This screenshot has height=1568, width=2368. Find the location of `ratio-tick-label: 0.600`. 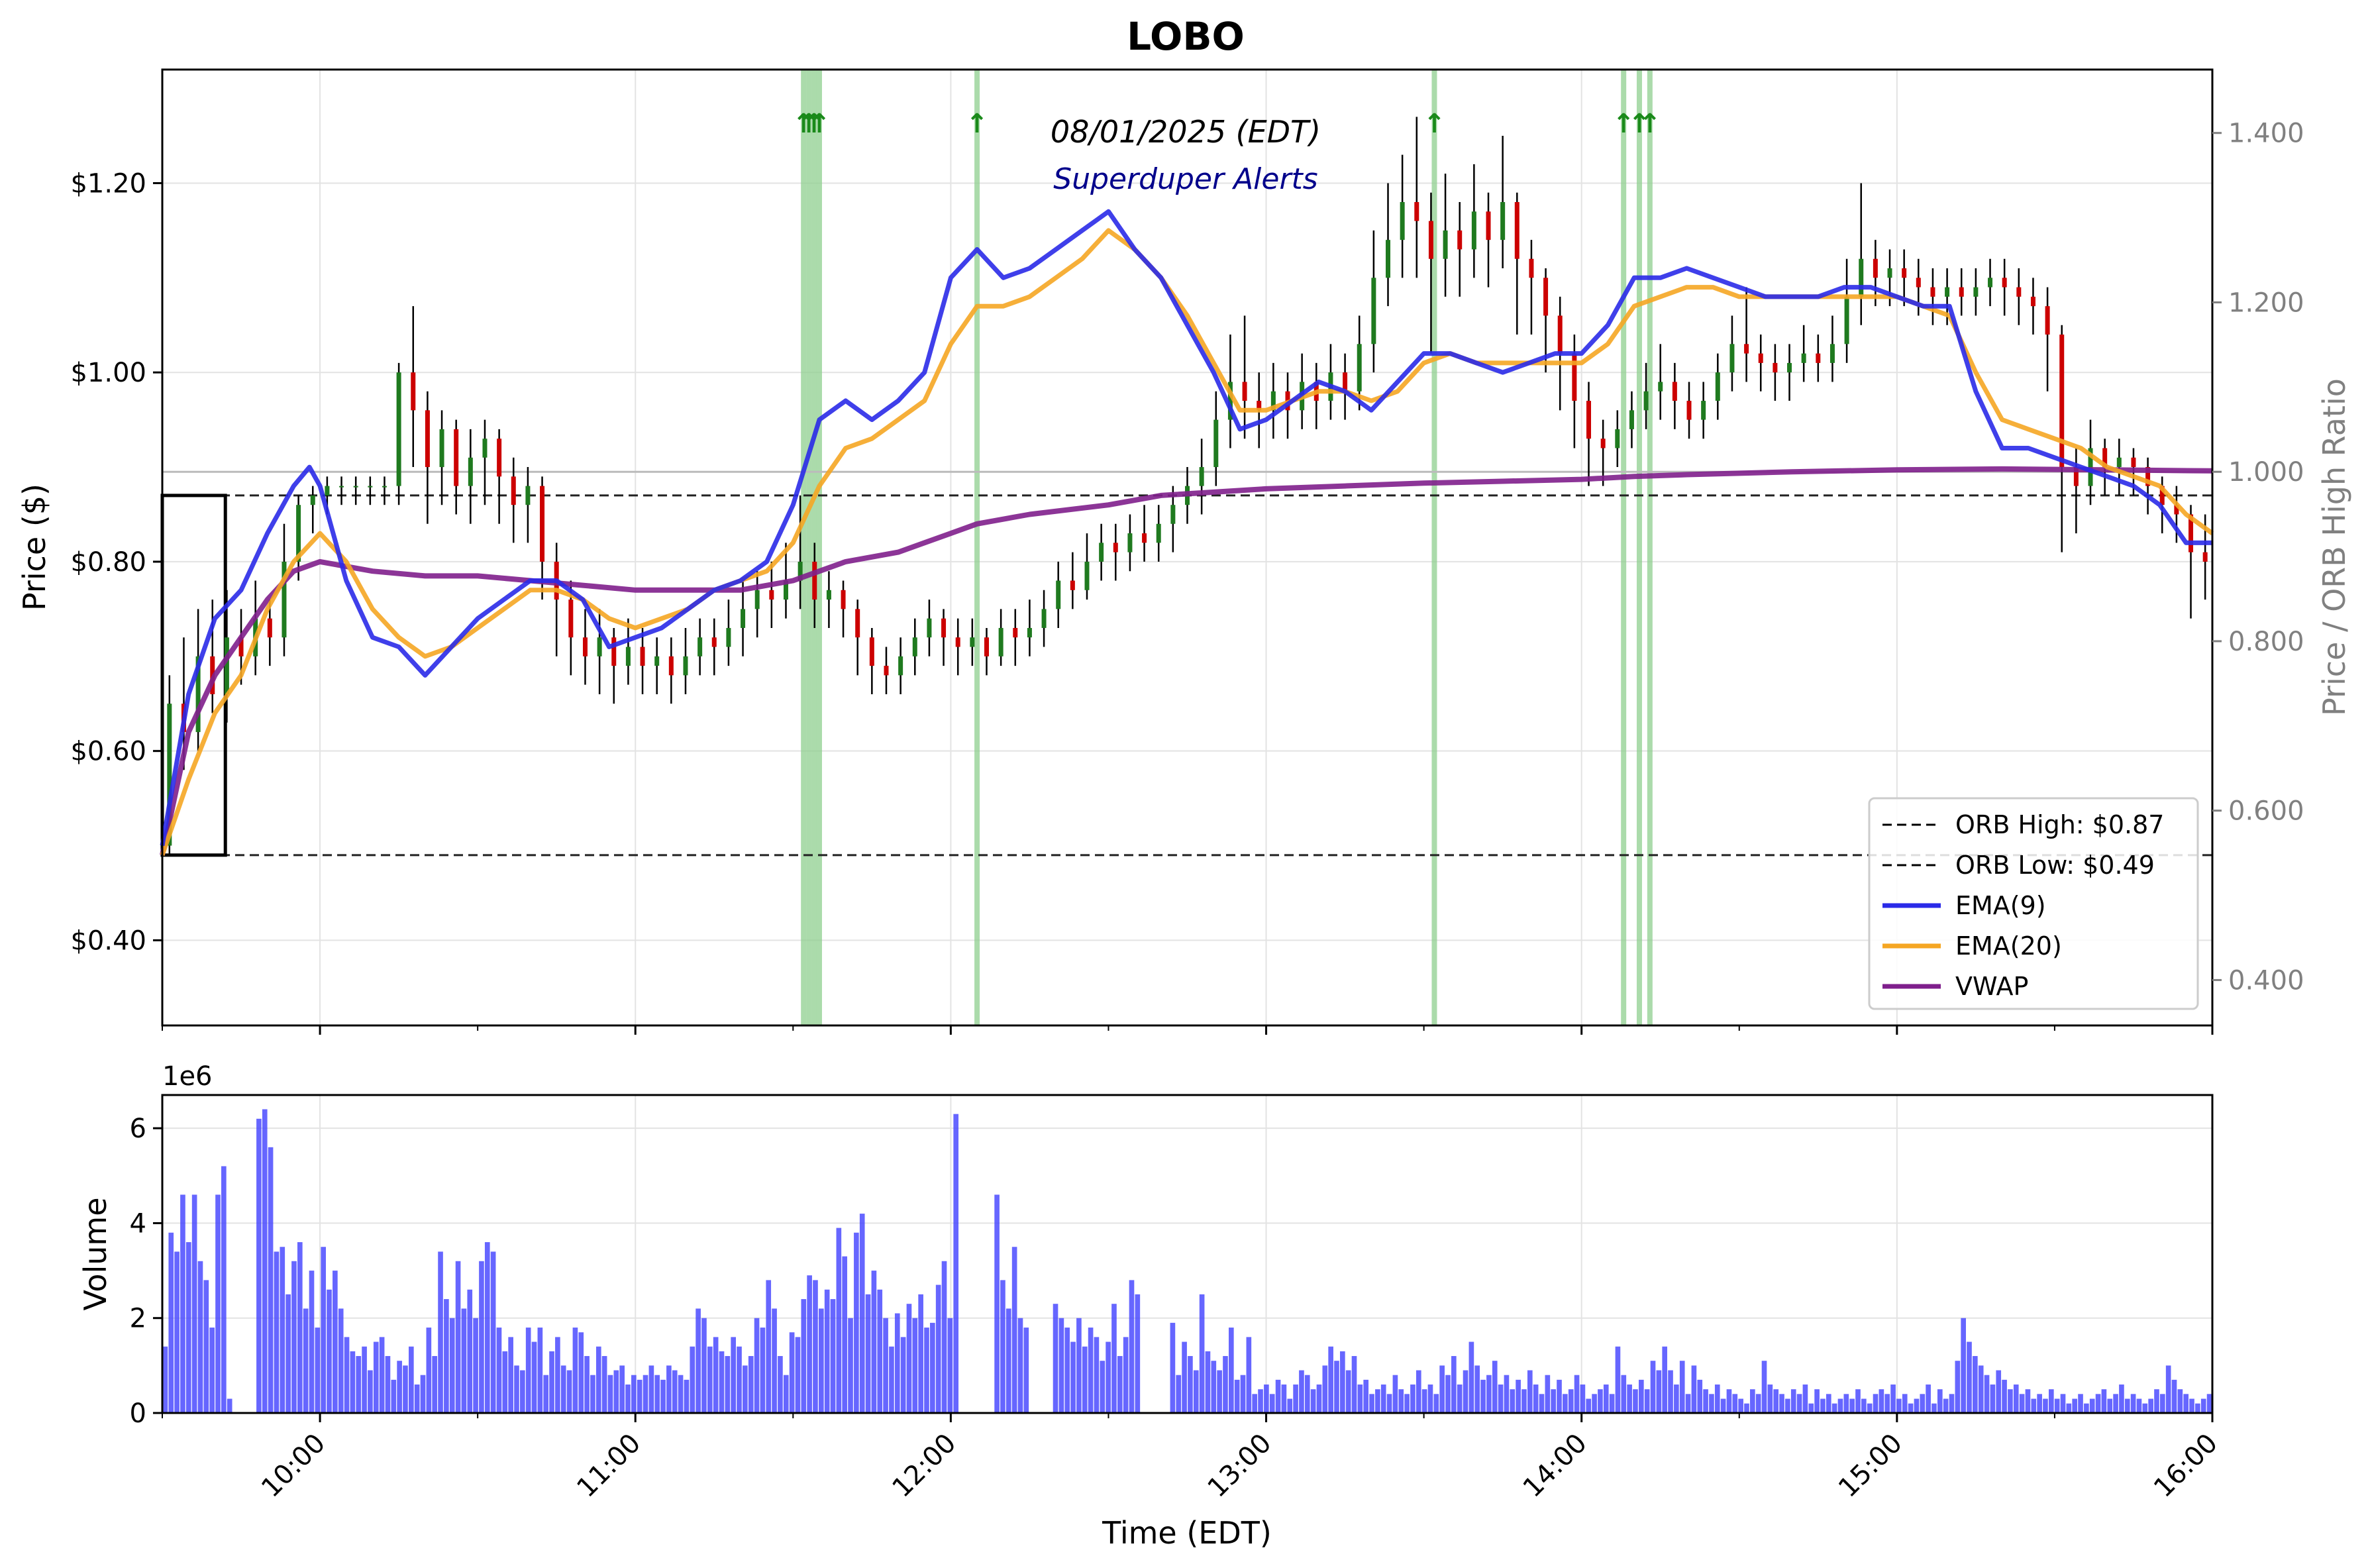

ratio-tick-label: 0.600 is located at coordinates (2266, 811).